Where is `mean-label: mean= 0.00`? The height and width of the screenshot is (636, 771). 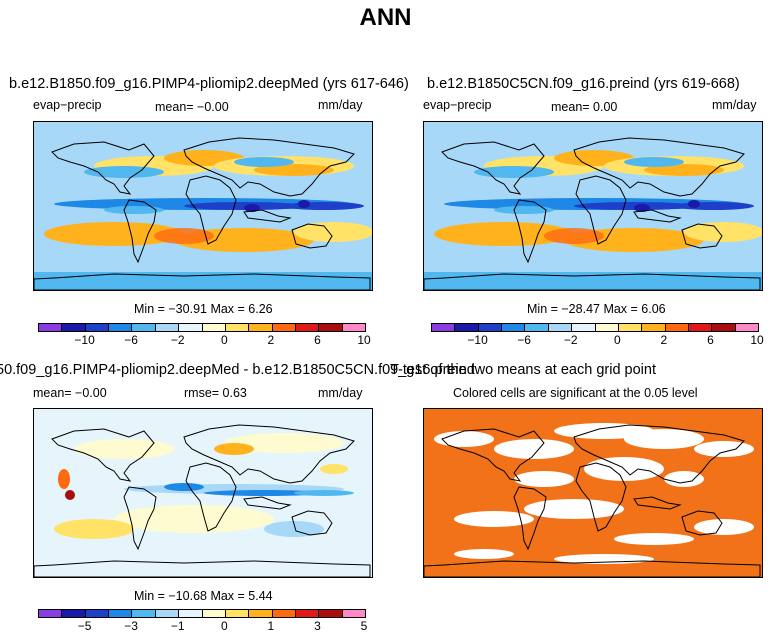 mean-label: mean= 0.00 is located at coordinates (584, 107).